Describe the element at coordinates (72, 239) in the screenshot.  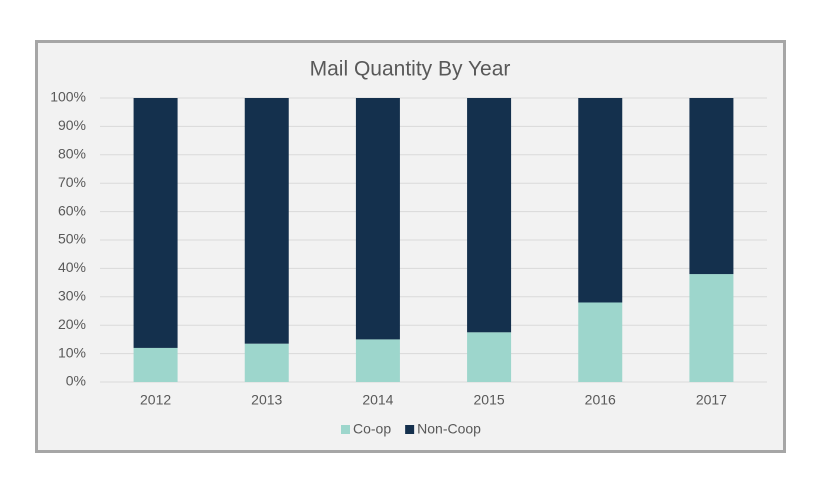
I see `y-tick-label: 50%` at that location.